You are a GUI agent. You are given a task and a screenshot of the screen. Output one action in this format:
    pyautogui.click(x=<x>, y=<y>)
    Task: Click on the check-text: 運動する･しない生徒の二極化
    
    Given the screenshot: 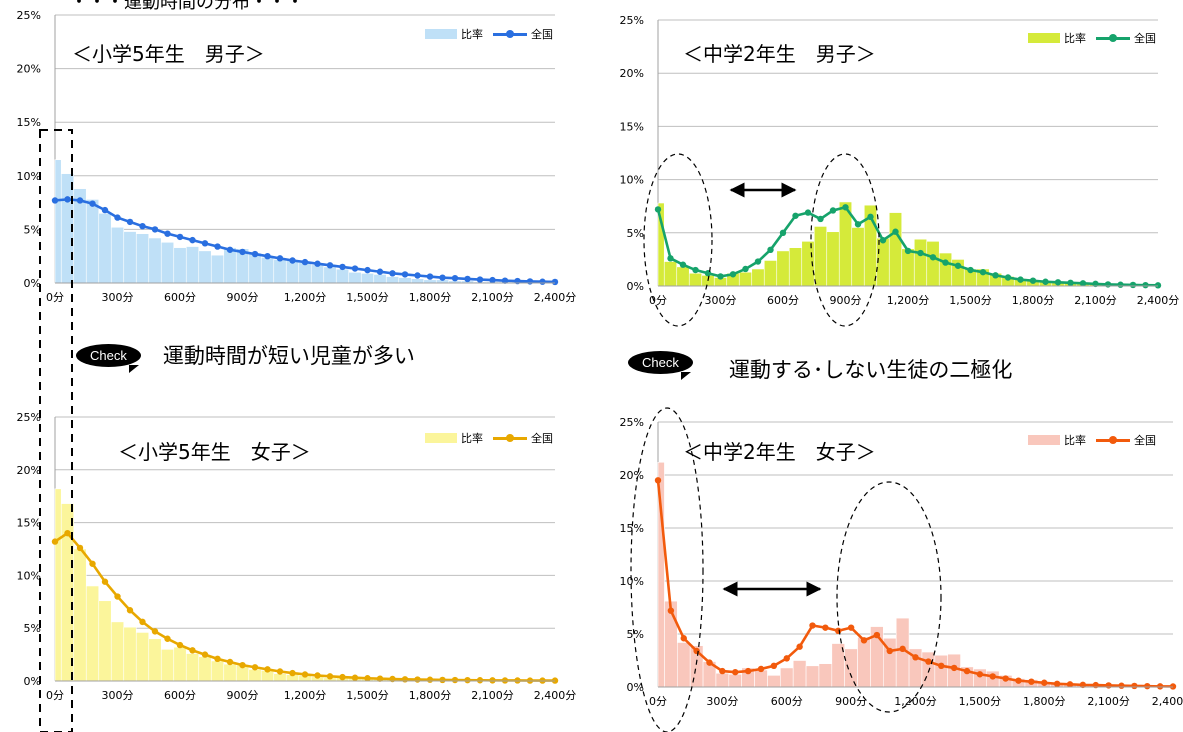 What is the action you would take?
    pyautogui.click(x=870, y=370)
    